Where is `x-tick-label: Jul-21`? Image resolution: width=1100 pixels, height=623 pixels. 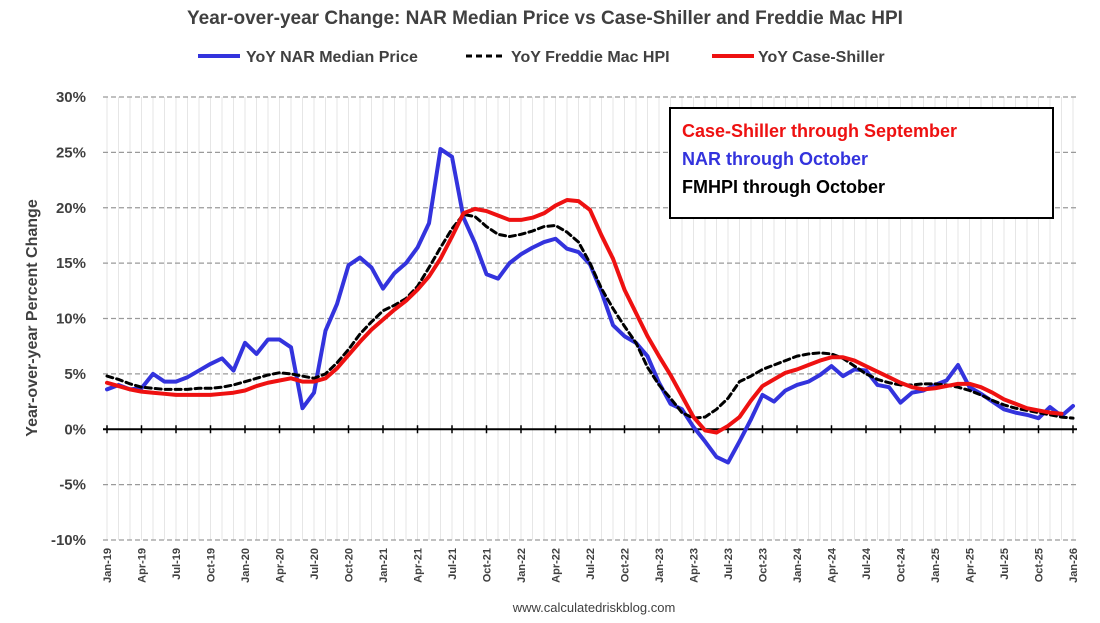
x-tick-label: Jul-21 is located at coordinates (453, 564).